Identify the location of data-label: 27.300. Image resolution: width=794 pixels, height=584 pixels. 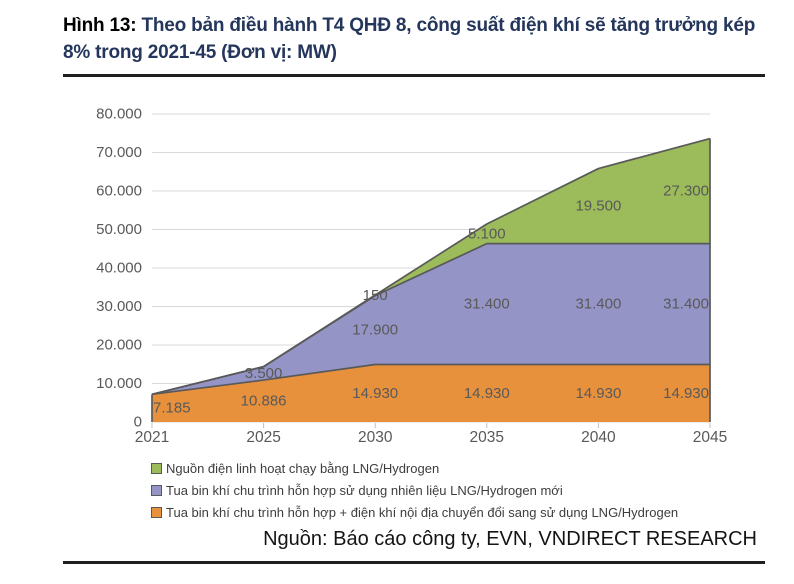
(686, 191).